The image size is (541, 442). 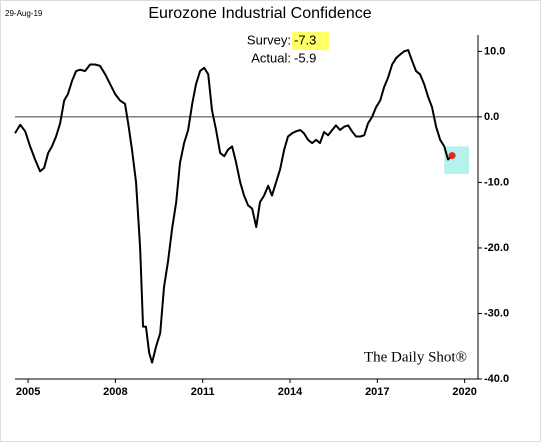 I want to click on x-tick-label: 2014, so click(x=290, y=392).